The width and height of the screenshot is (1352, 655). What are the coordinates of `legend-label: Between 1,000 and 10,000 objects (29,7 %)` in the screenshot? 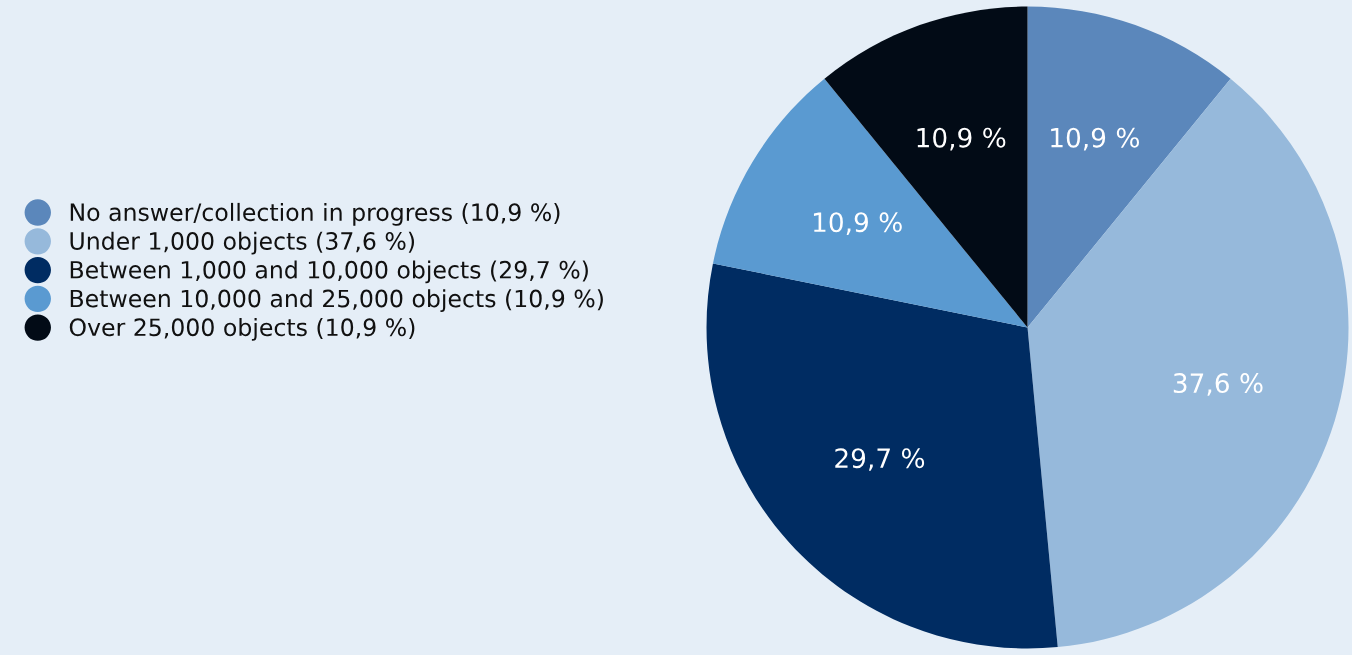 It's located at (329, 272).